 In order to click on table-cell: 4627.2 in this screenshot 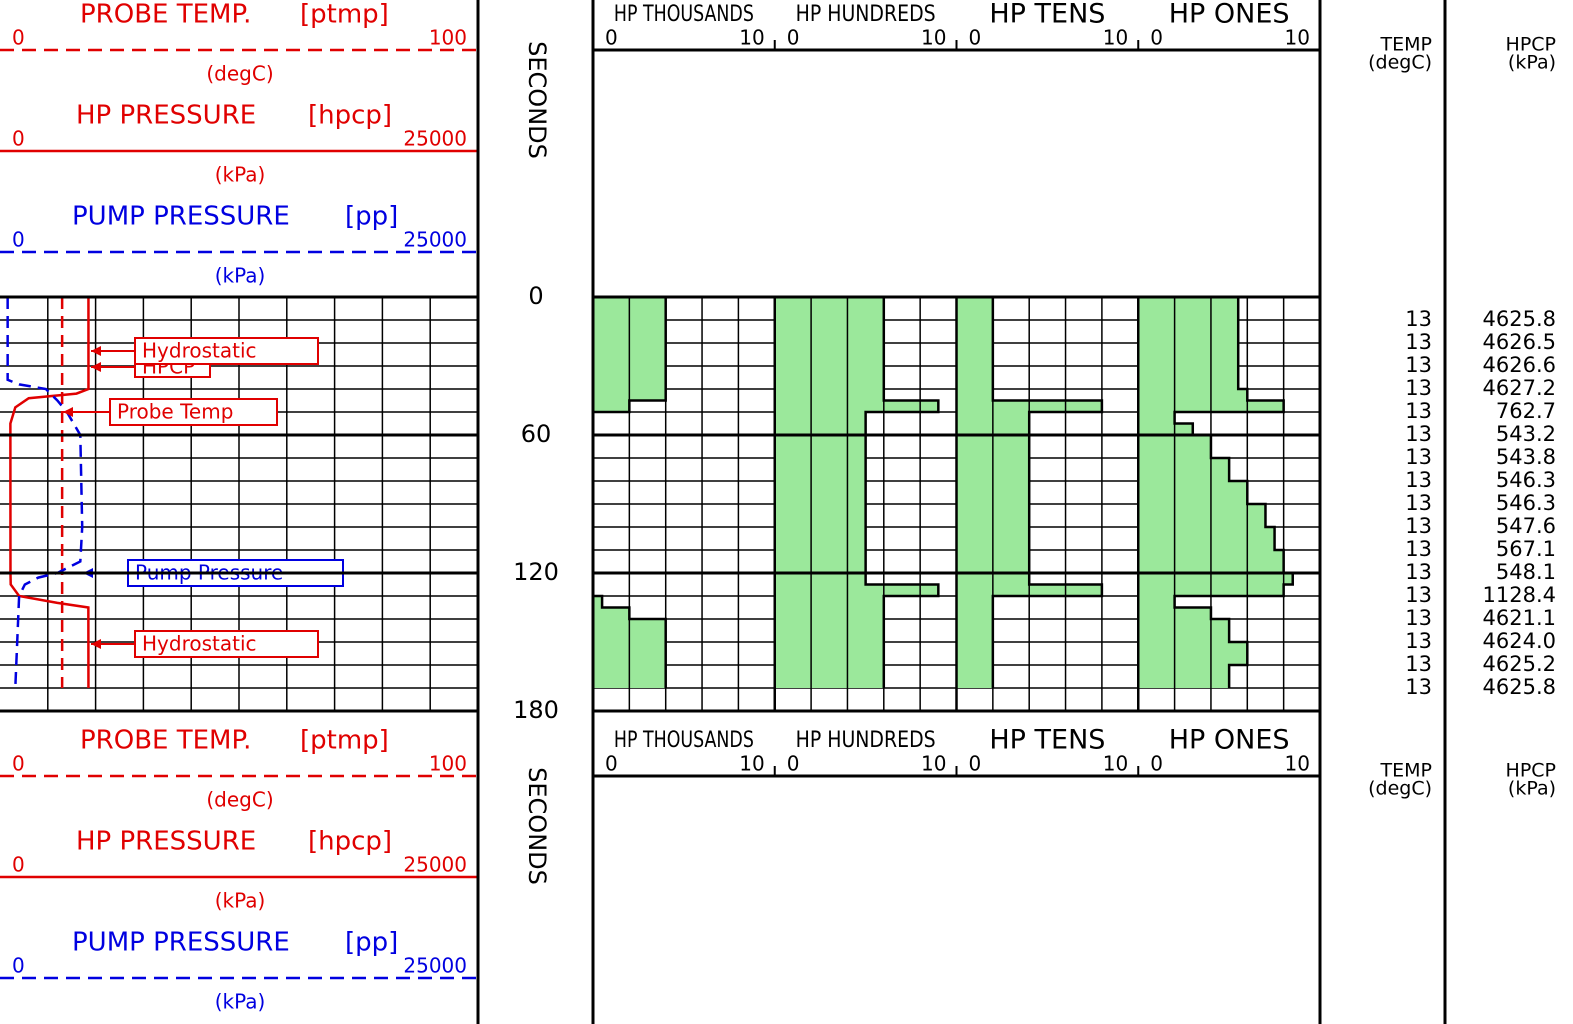, I will do `click(1519, 388)`.